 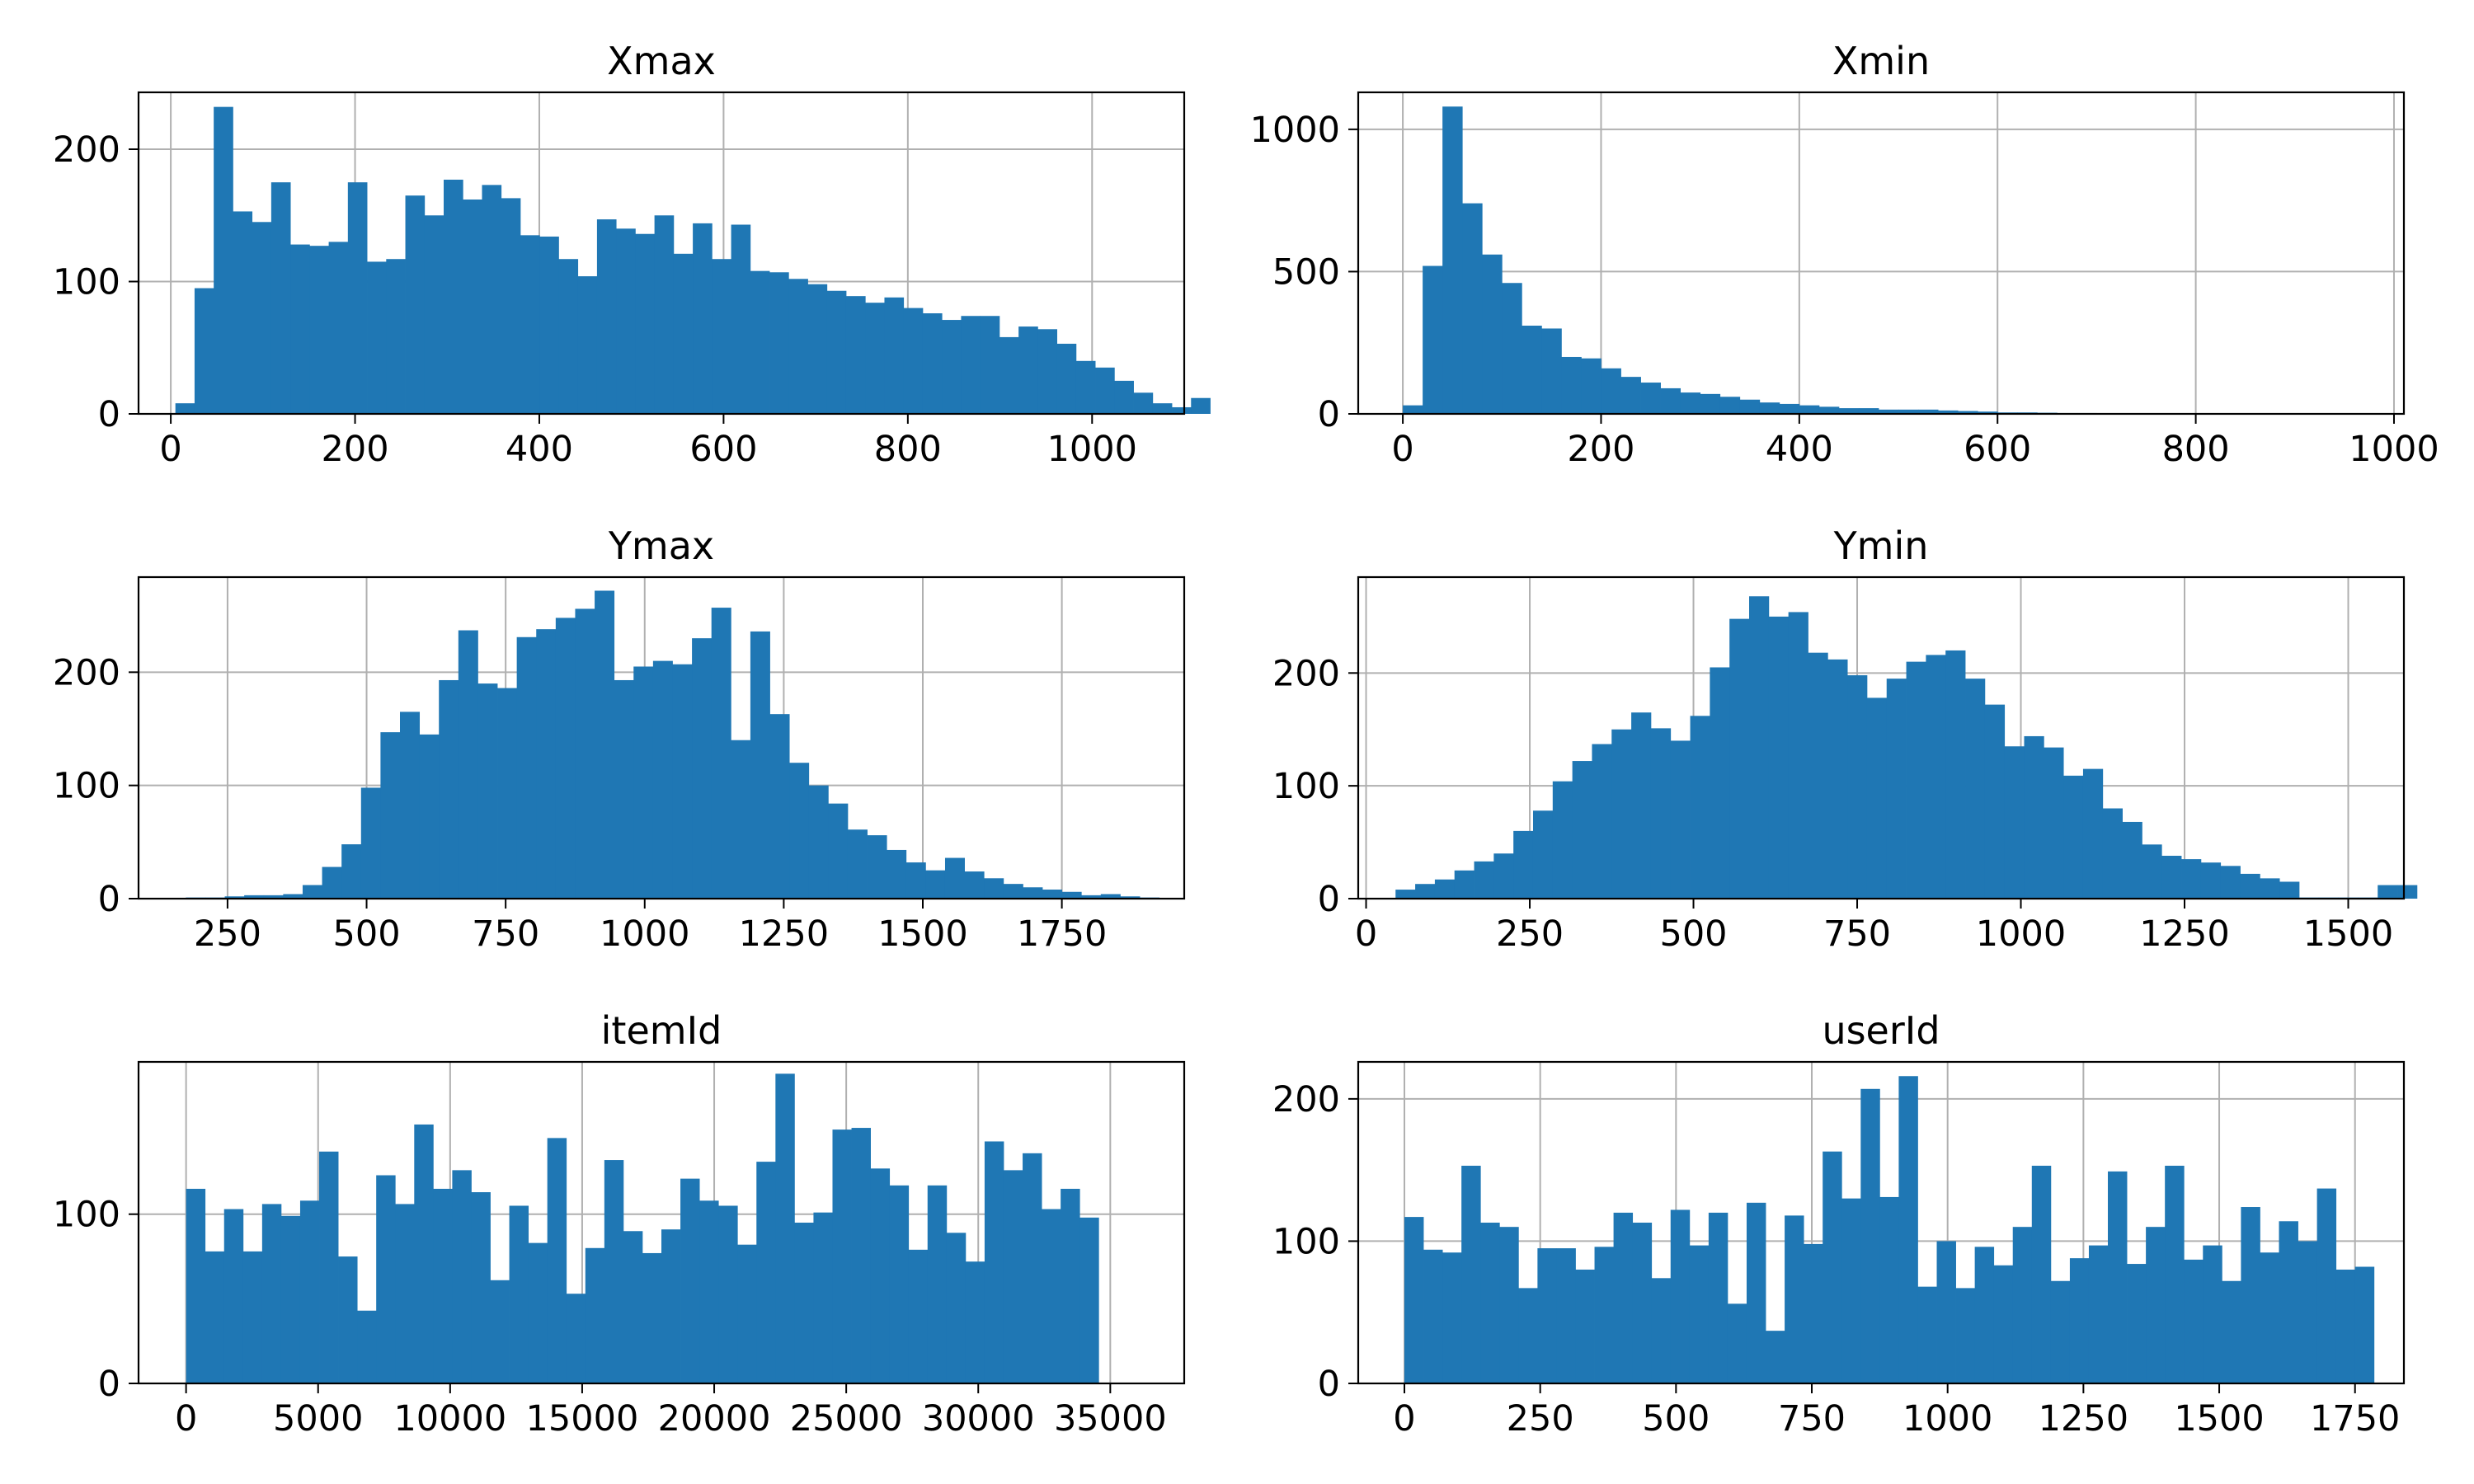 What do you see at coordinates (505, 934) in the screenshot?
I see `ymax-xtick-label: 750` at bounding box center [505, 934].